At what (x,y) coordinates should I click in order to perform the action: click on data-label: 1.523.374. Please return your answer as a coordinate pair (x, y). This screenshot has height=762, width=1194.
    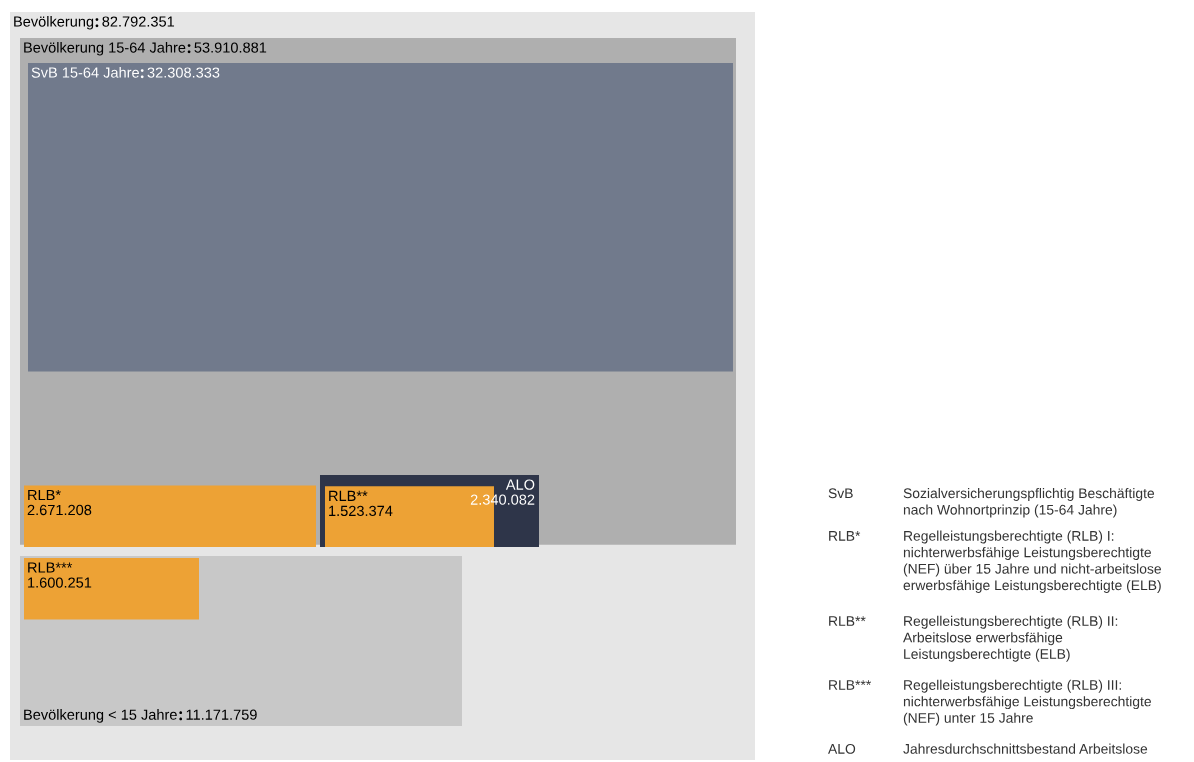
    Looking at the image, I should click on (361, 511).